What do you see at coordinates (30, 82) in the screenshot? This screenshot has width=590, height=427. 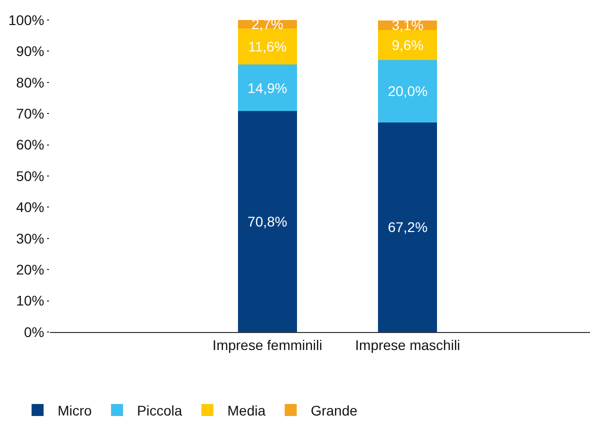 I see `y-tick-label: 80%` at bounding box center [30, 82].